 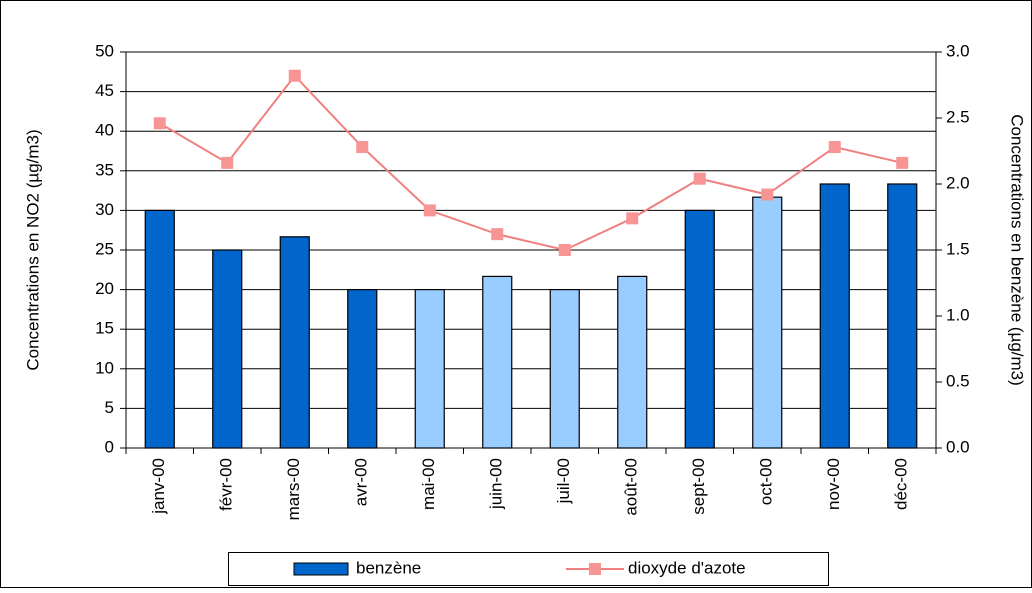 What do you see at coordinates (109, 446) in the screenshot?
I see `y-tick-label: 0` at bounding box center [109, 446].